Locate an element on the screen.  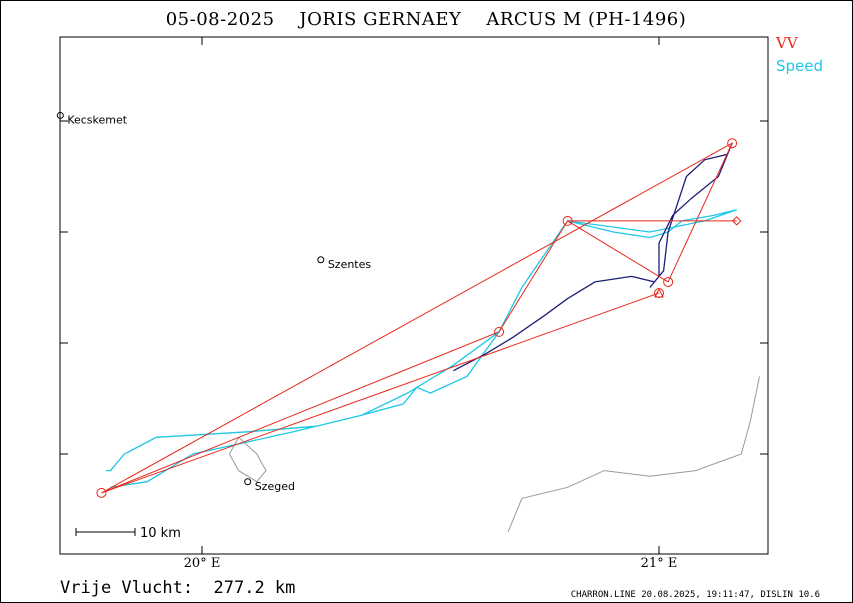
legend-vv: VV is located at coordinates (787, 43).